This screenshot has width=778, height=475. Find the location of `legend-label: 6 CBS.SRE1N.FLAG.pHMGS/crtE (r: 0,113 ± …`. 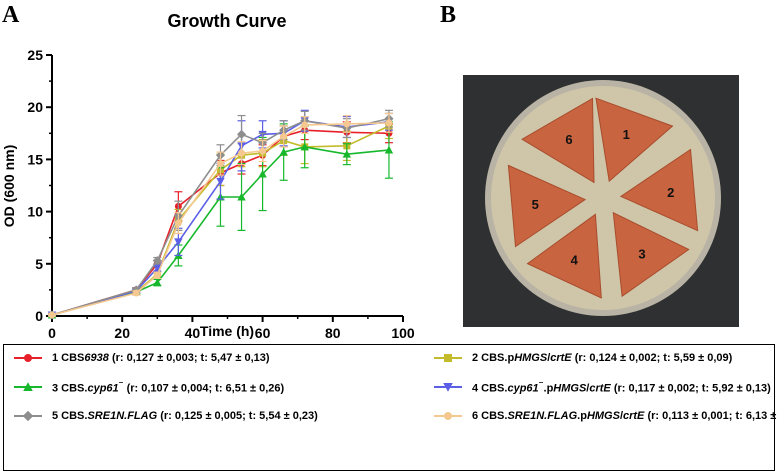

legend-label: 6 CBS.SRE1N.FLAG.pHMGS/crtE (r: 0,113 ± … is located at coordinates (625, 416).